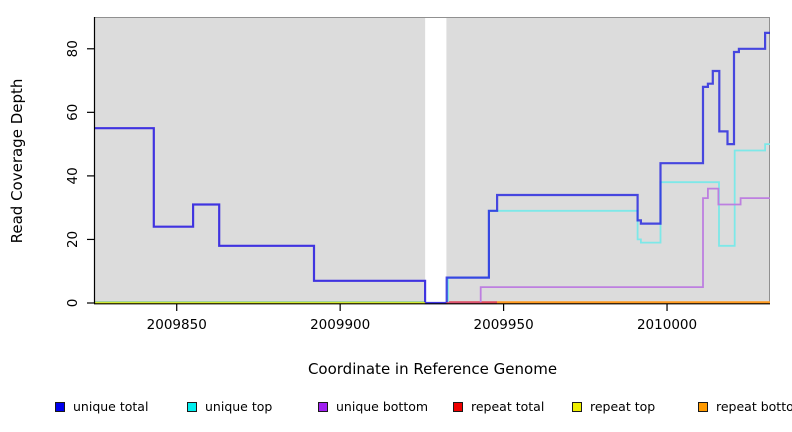 The width and height of the screenshot is (792, 432). Describe the element at coordinates (177, 325) in the screenshot. I see `x-tick-label: 2009850` at that location.